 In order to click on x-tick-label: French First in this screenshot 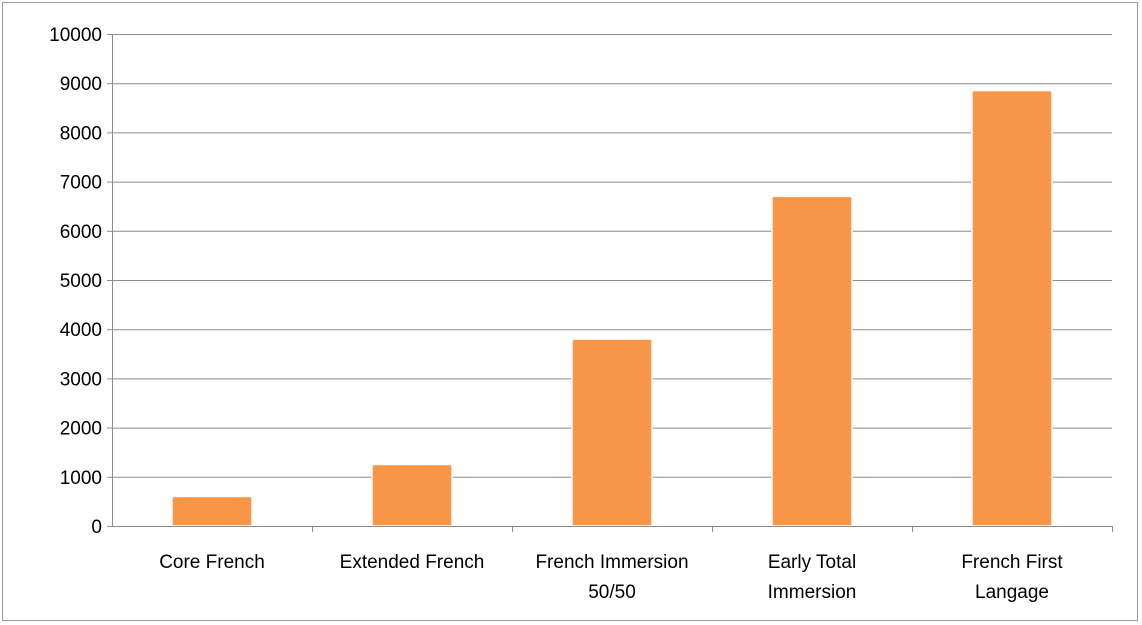, I will do `click(1012, 562)`.